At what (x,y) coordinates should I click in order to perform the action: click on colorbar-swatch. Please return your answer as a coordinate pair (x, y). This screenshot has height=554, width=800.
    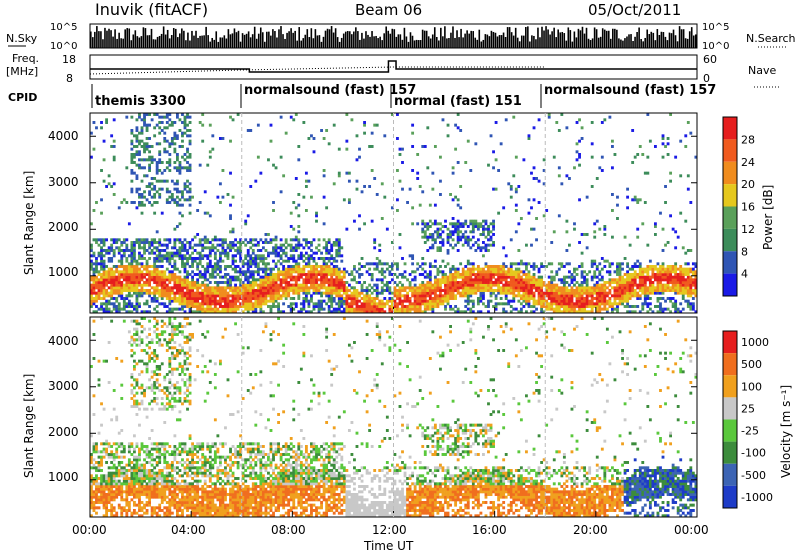
    Looking at the image, I should click on (730, 128).